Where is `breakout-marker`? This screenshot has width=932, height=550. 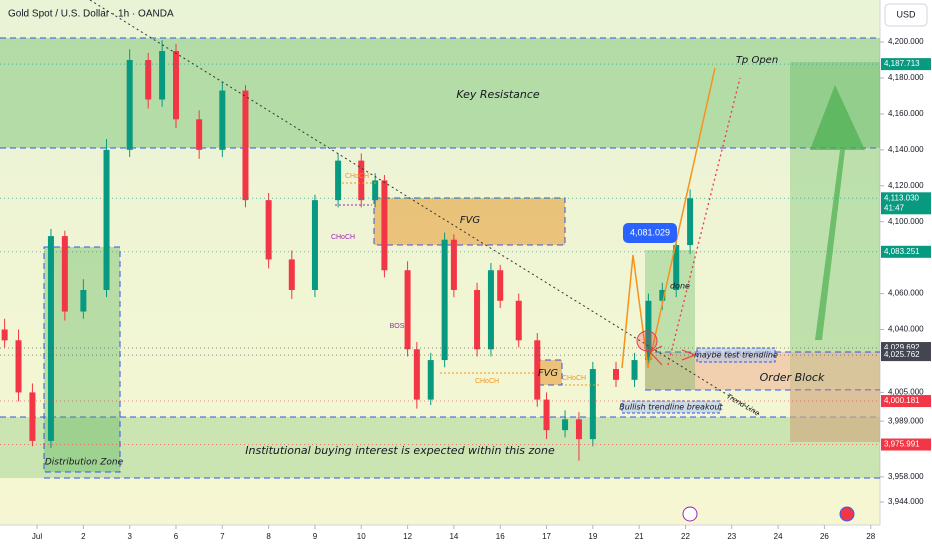
breakout-marker is located at coordinates (647, 341).